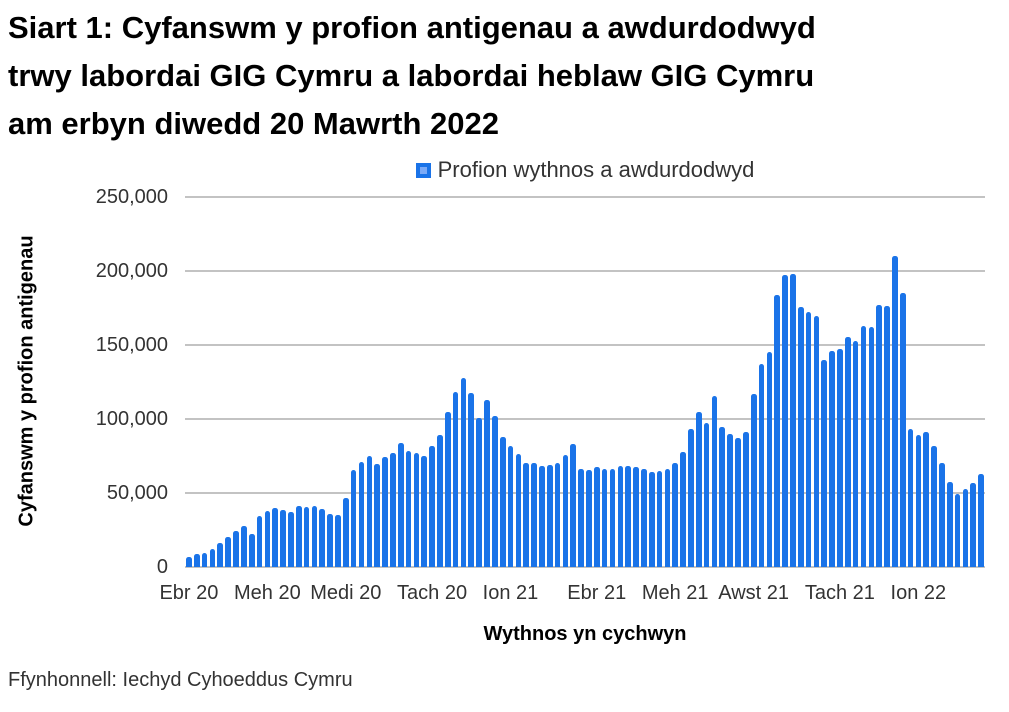  Describe the element at coordinates (180, 680) in the screenshot. I see `source-note: Ffynhonnell: Iechyd Cyhoeddus Cymru` at that location.